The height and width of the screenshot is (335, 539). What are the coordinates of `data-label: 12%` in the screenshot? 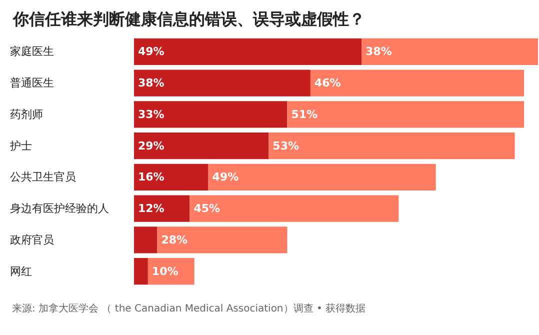 It's located at (151, 209).